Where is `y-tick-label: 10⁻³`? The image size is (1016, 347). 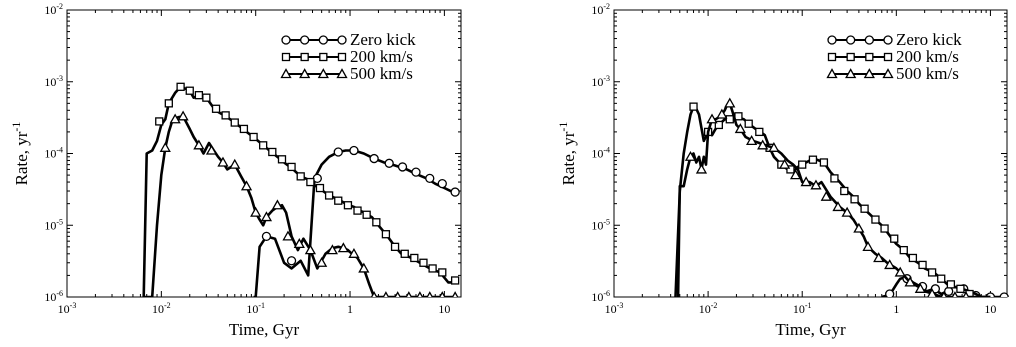 y-tick-label: 10⁻³ is located at coordinates (53, 81).